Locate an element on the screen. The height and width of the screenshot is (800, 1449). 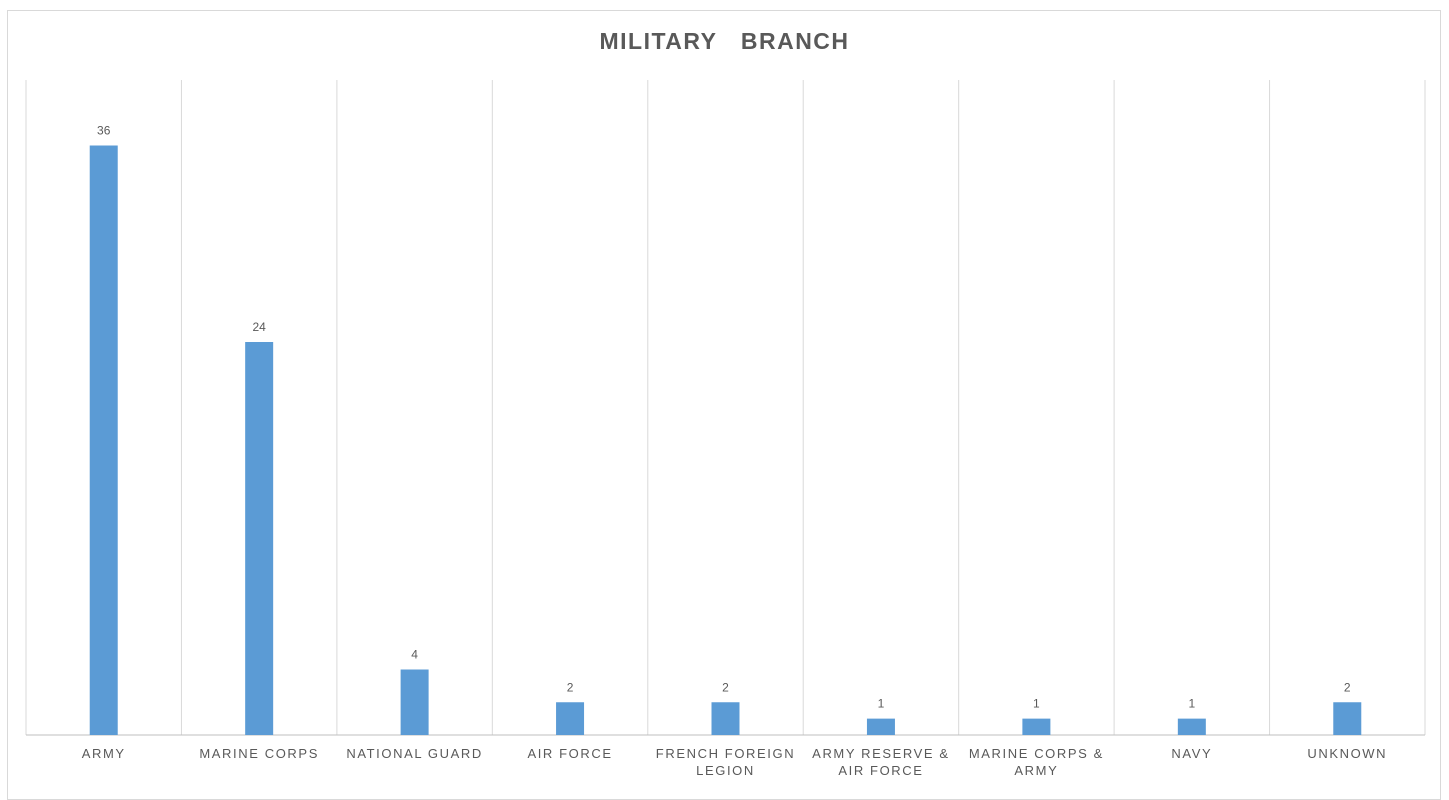
data-label-2: 4 is located at coordinates (414, 655).